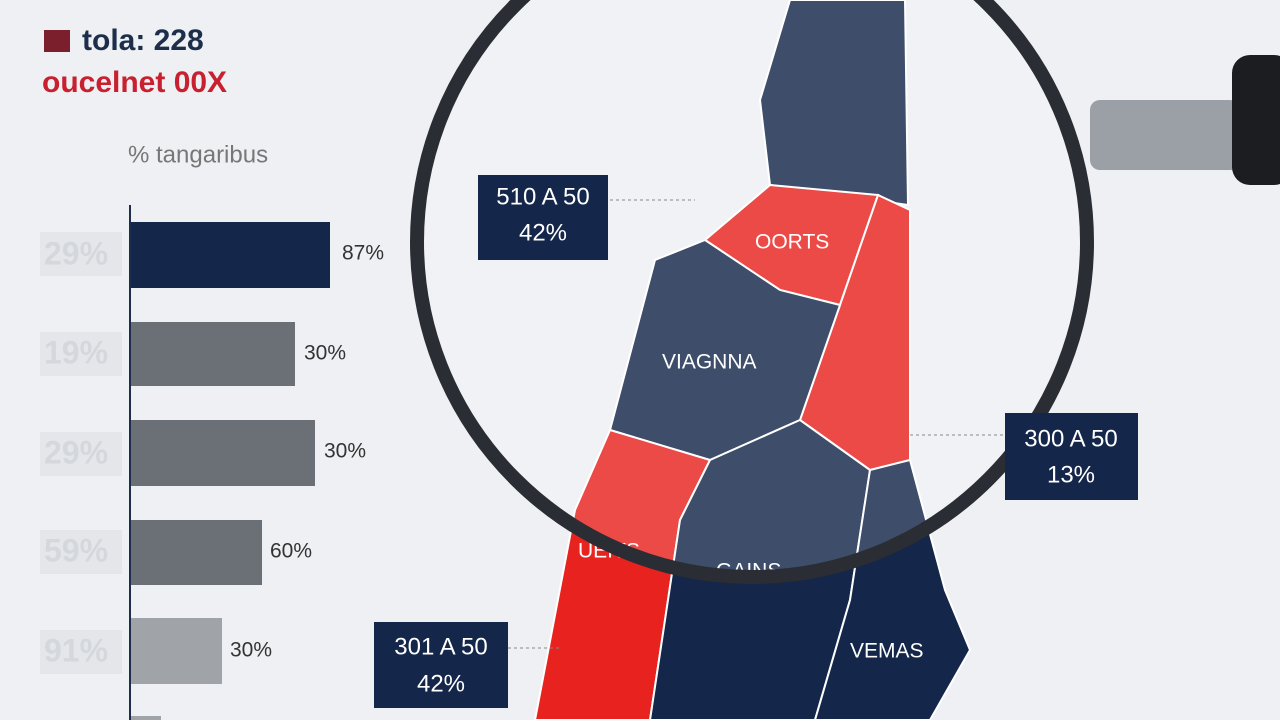 The image size is (1280, 720). What do you see at coordinates (143, 40) in the screenshot?
I see `header-title: tola: 228` at bounding box center [143, 40].